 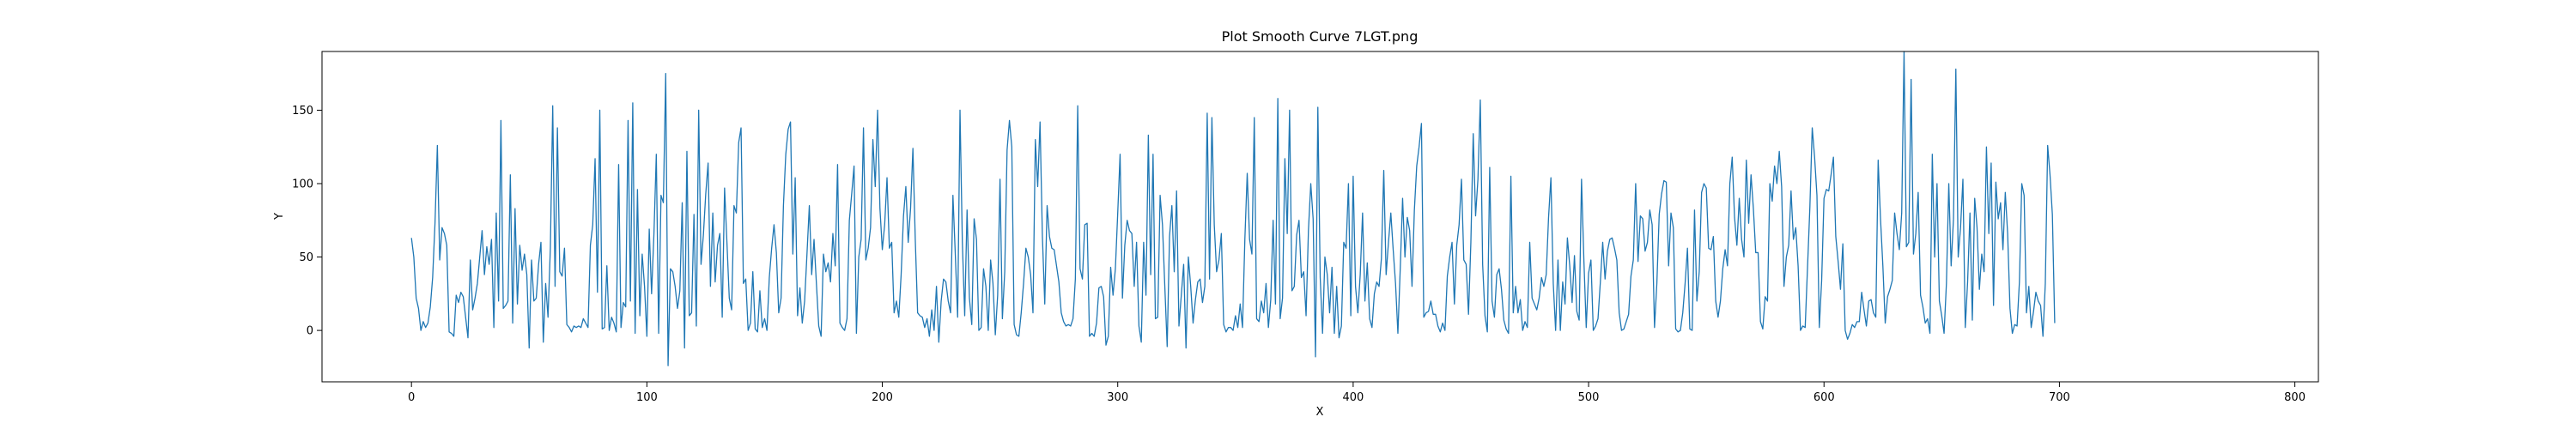 What do you see at coordinates (302, 112) in the screenshot?
I see `y-tick-label: 150` at bounding box center [302, 112].